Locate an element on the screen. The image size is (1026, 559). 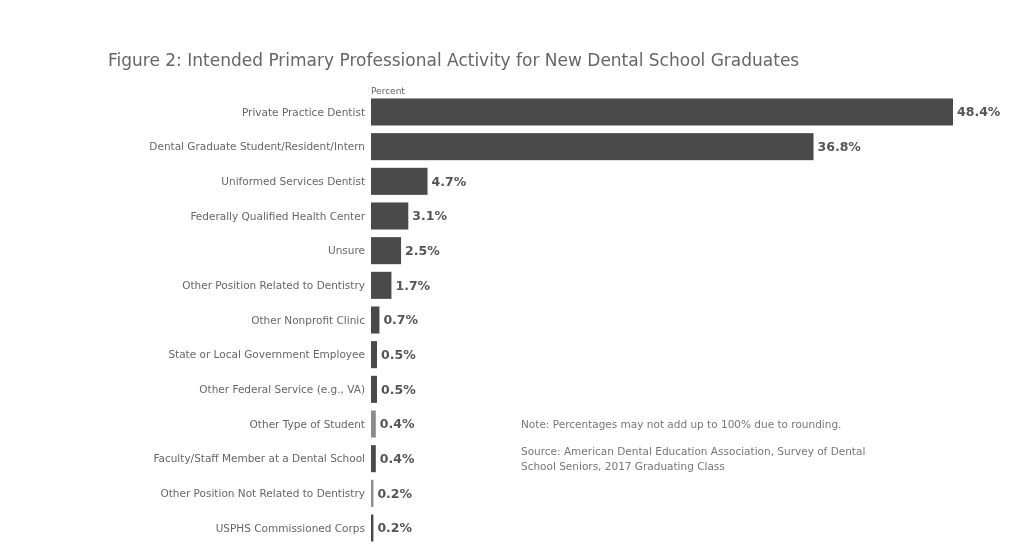
data-label: 0.7% is located at coordinates (401, 320).